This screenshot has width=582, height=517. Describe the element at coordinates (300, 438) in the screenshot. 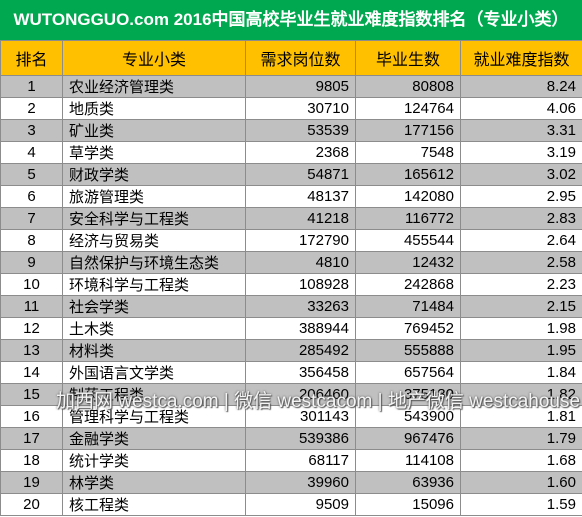

I see `table-cell: 539386` at that location.